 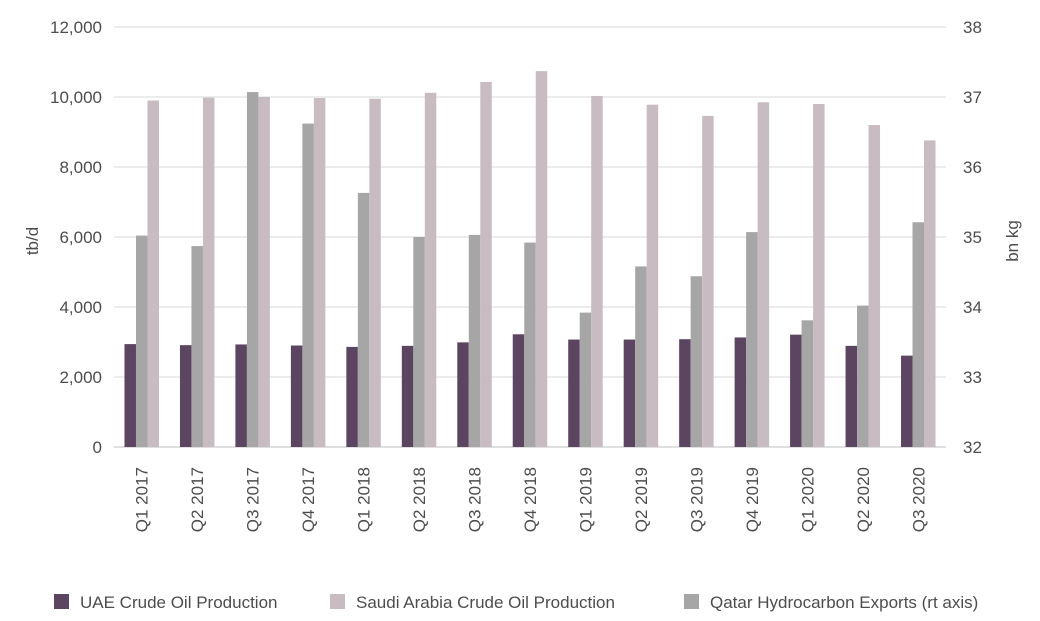 I want to click on y-tick-label-left: 4,000, so click(x=80, y=307).